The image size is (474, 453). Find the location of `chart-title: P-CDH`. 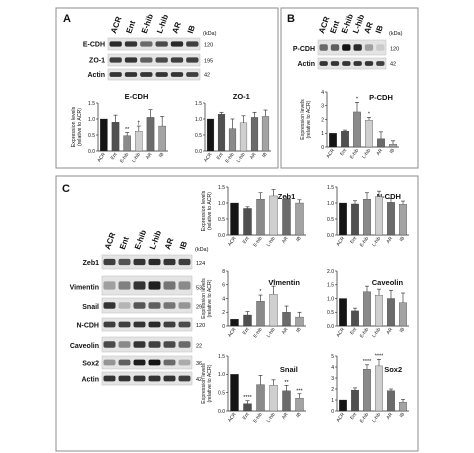

chart-title: P-CDH is located at coordinates (381, 97).